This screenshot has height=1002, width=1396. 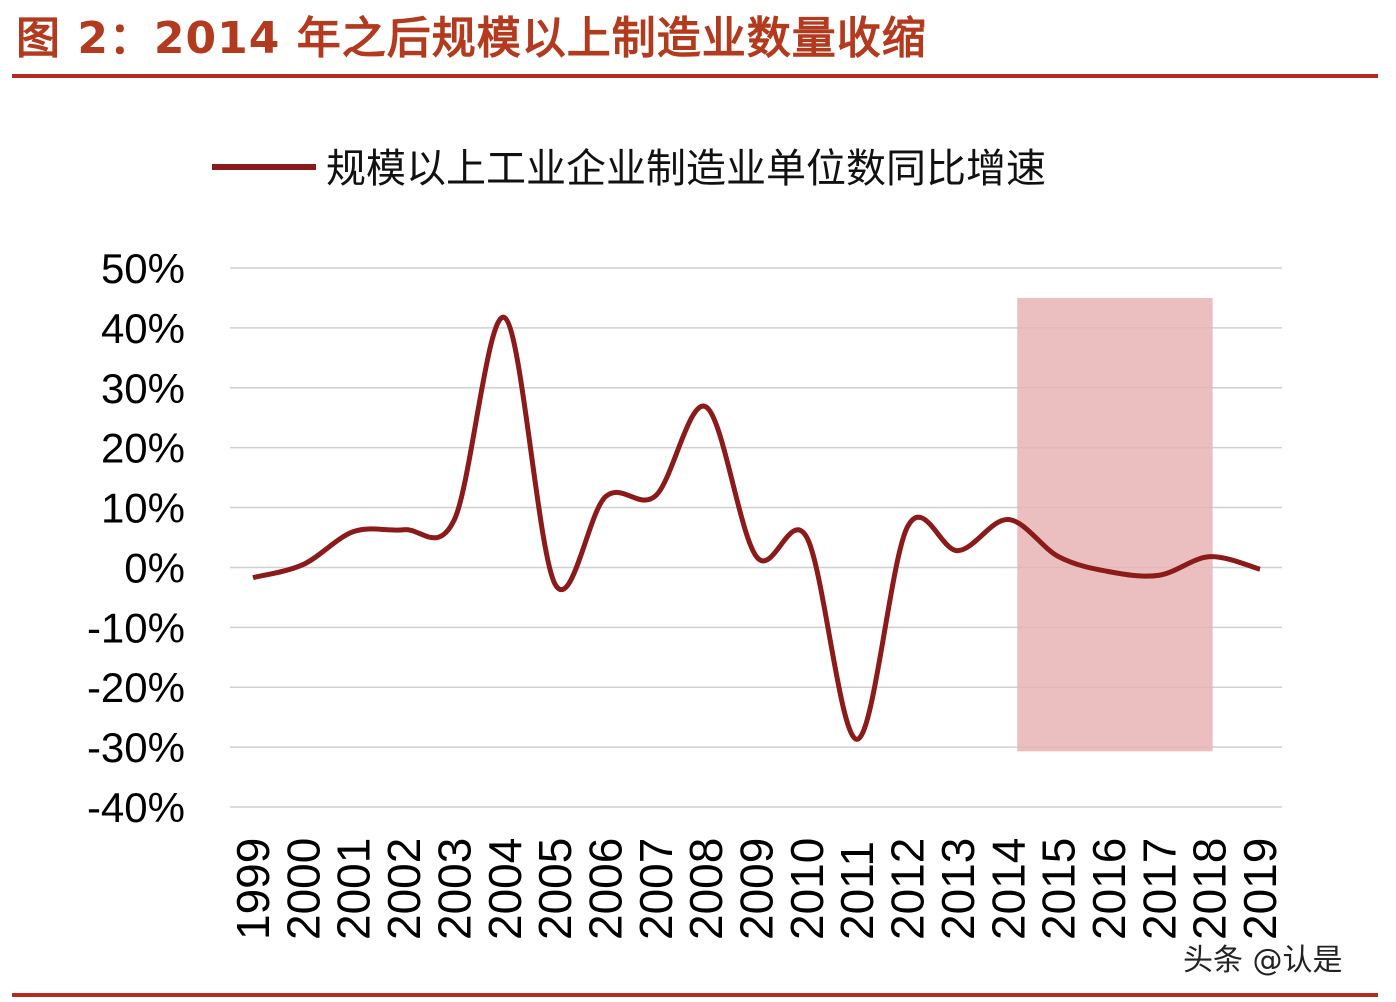 What do you see at coordinates (958, 889) in the screenshot?
I see `x-tick-label: 2013` at bounding box center [958, 889].